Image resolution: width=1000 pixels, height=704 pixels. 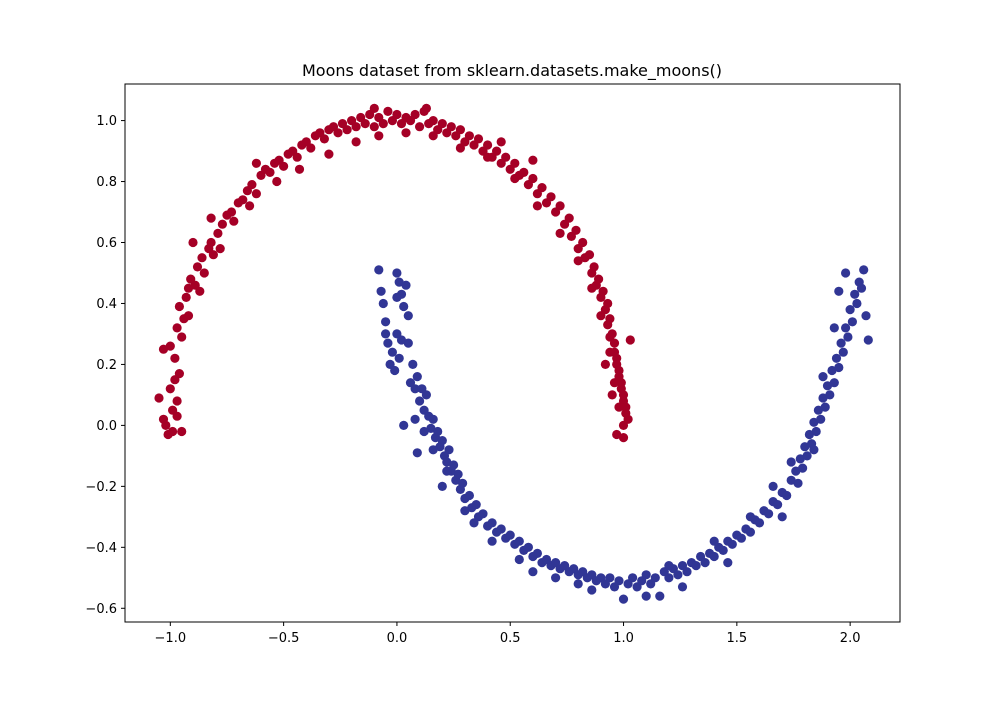 I want to click on x-tick-label: −1.0, so click(x=171, y=638).